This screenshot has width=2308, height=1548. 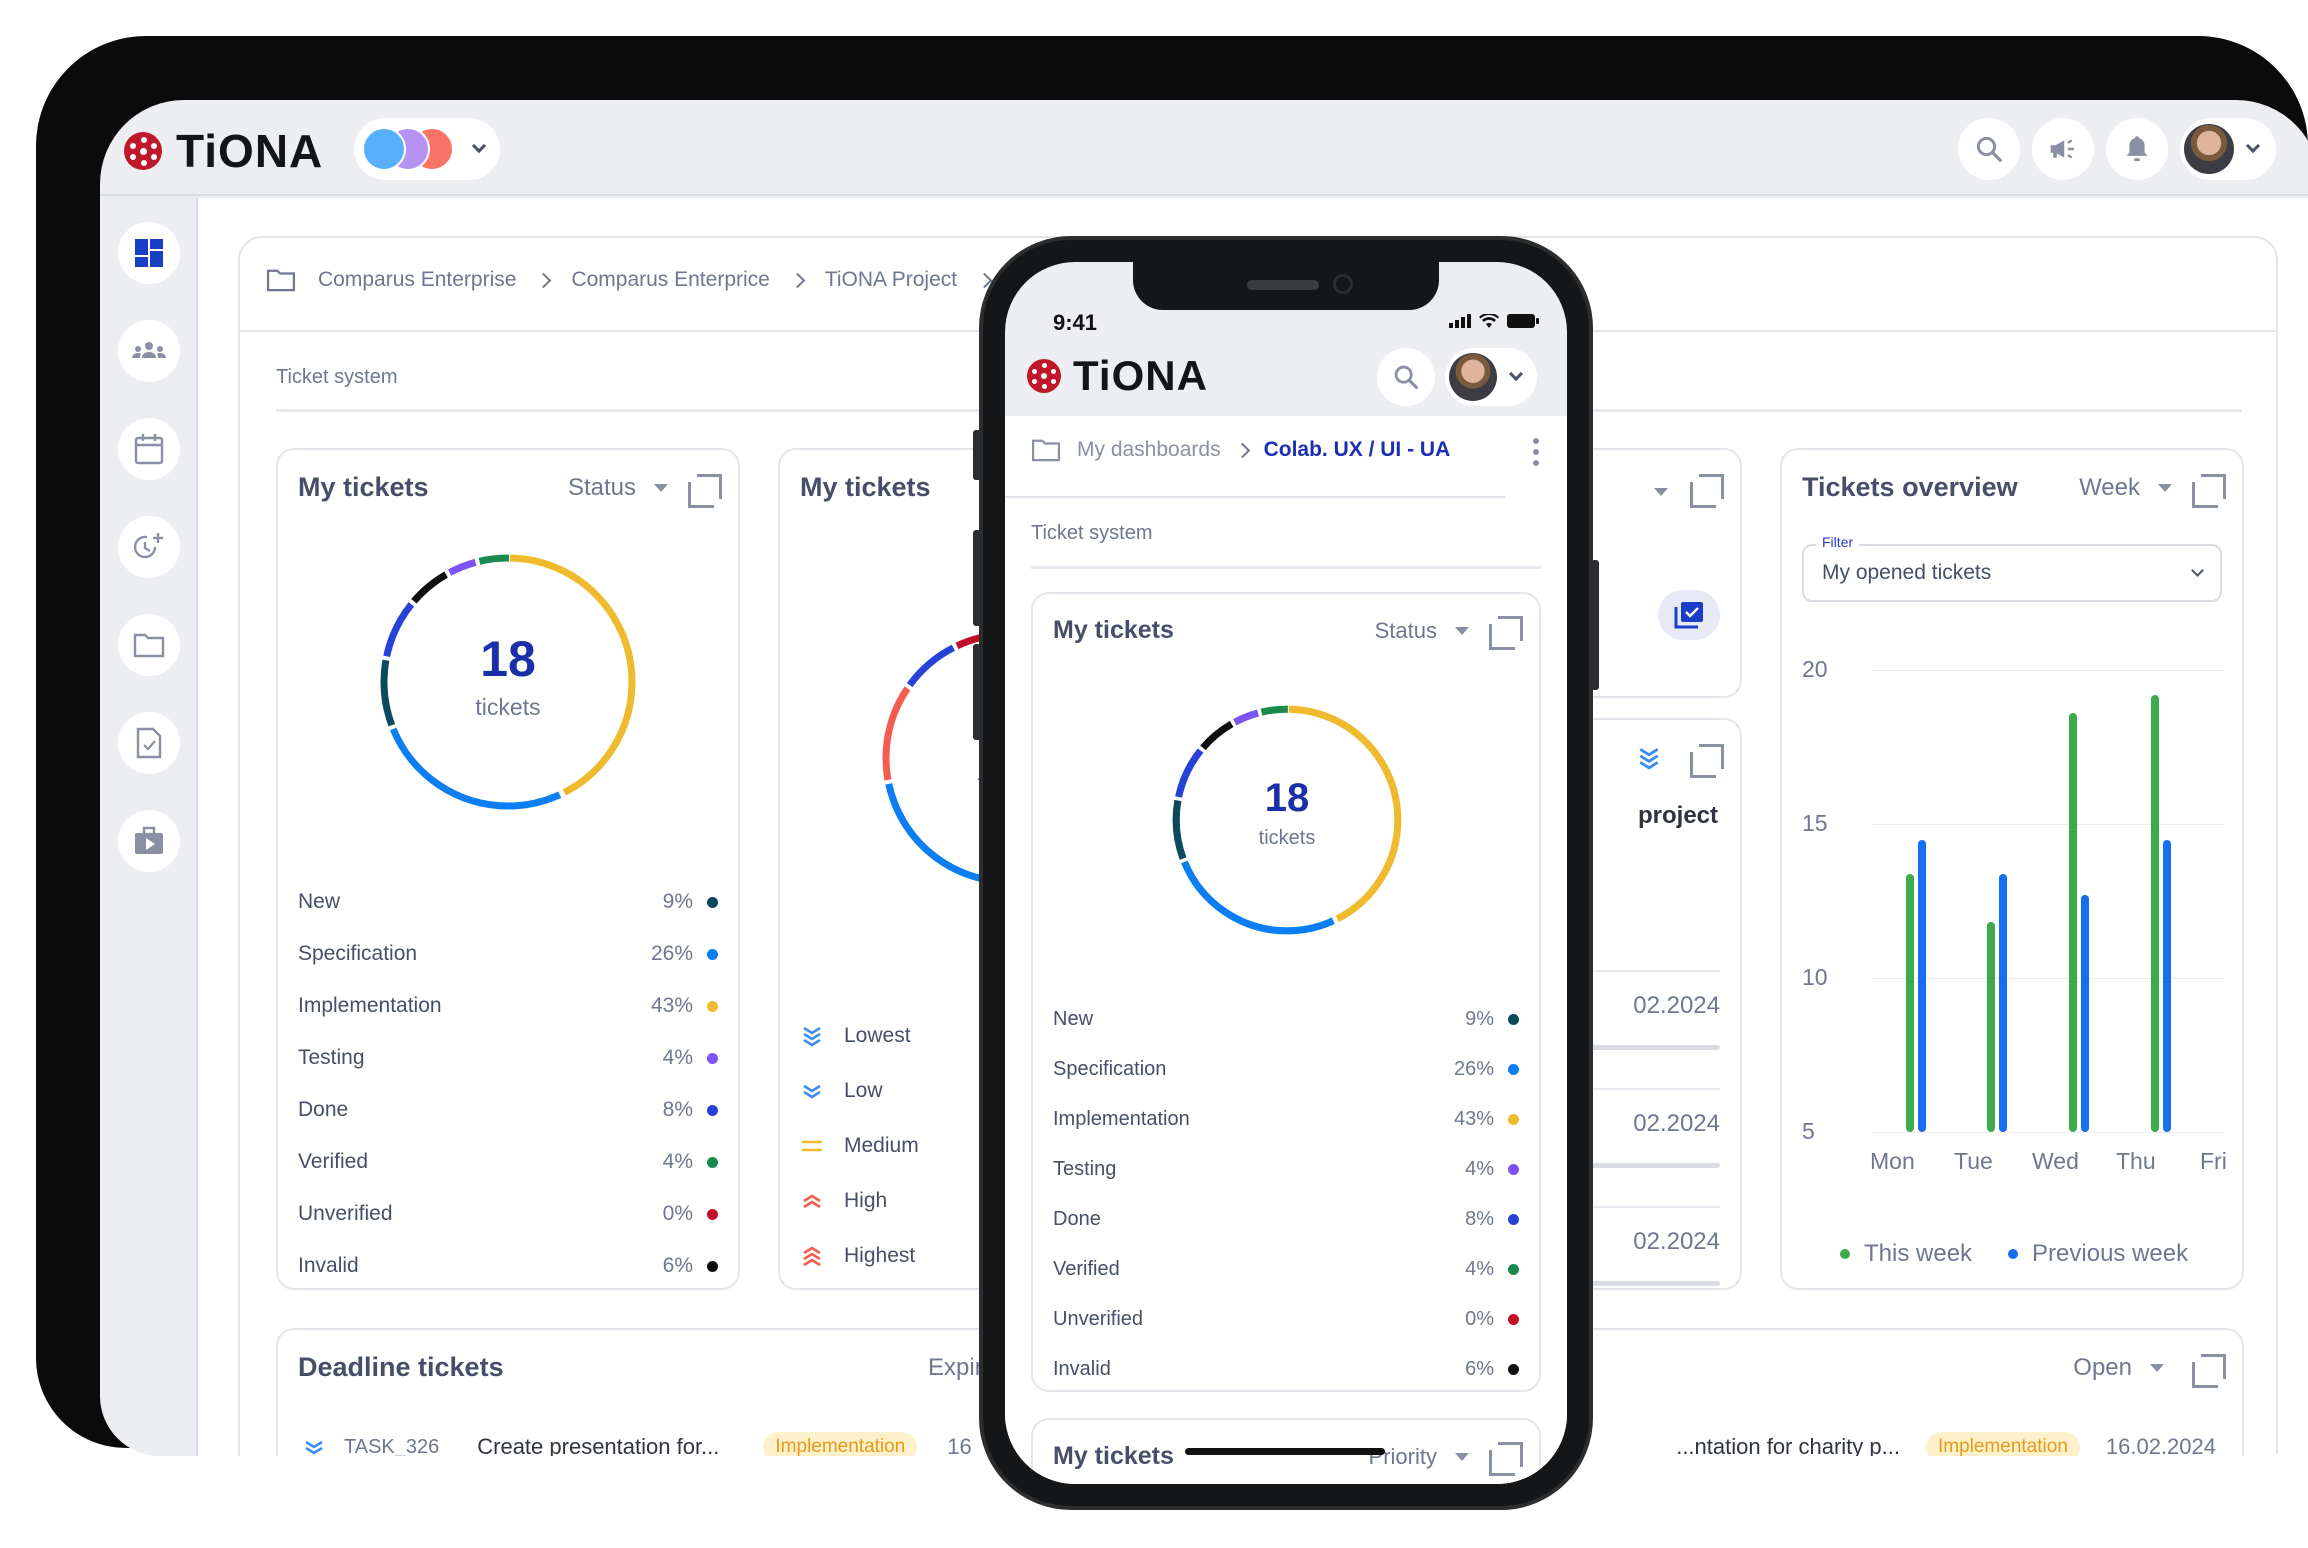 What do you see at coordinates (2085, 1013) in the screenshot?
I see `bar-previous-week-wed` at bounding box center [2085, 1013].